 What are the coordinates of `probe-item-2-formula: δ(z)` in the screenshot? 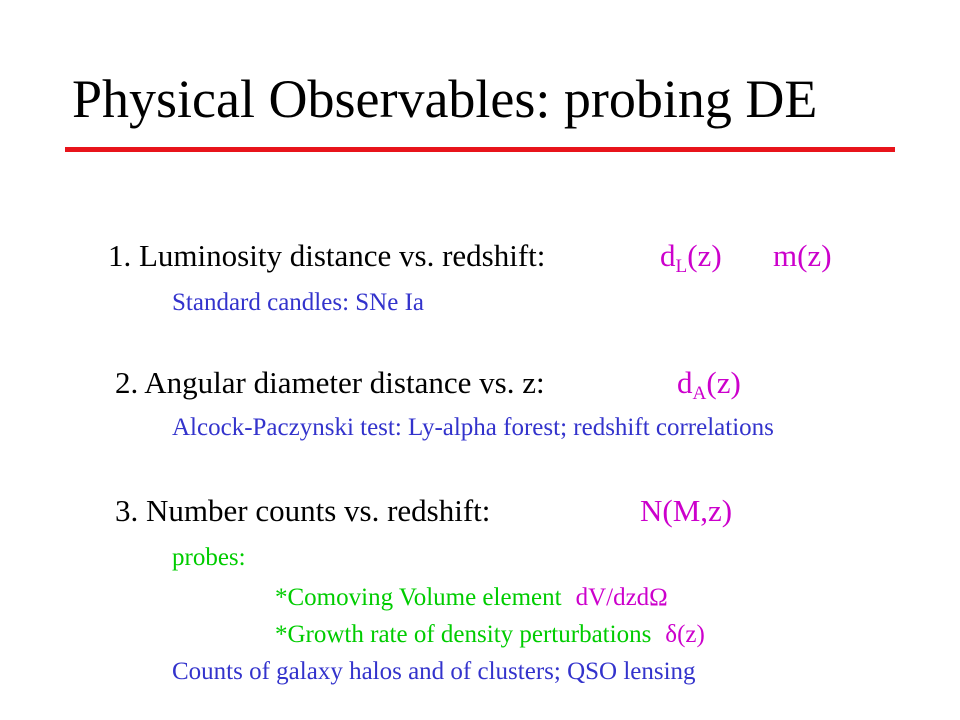 It's located at (685, 634).